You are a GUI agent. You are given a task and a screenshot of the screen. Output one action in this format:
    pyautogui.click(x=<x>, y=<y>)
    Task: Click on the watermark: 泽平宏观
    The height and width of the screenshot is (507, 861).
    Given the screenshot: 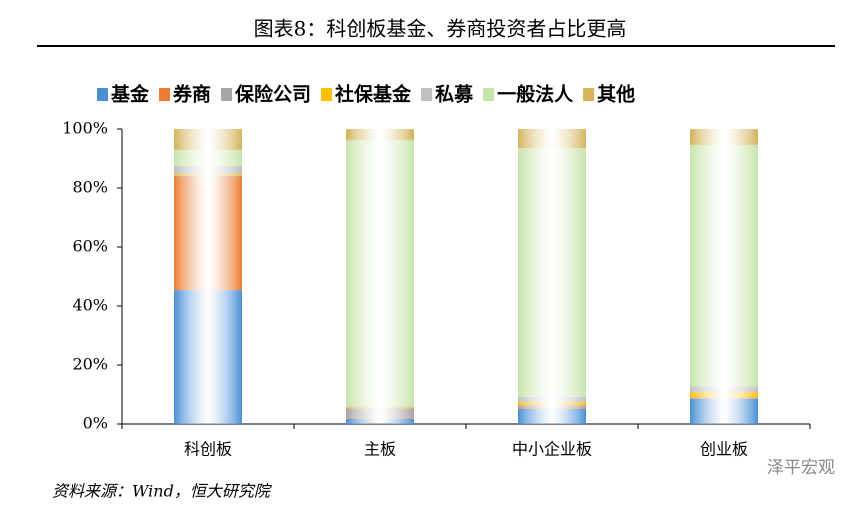 What is the action you would take?
    pyautogui.click(x=801, y=468)
    